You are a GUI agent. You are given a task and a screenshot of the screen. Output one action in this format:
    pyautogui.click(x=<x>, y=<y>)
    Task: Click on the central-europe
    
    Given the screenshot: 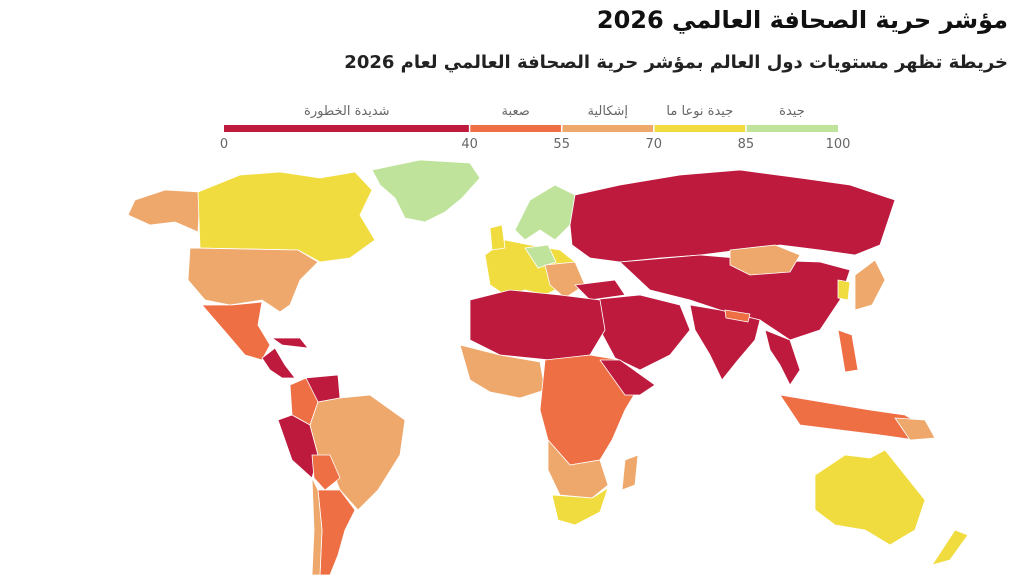 What is the action you would take?
    pyautogui.click(x=540, y=256)
    